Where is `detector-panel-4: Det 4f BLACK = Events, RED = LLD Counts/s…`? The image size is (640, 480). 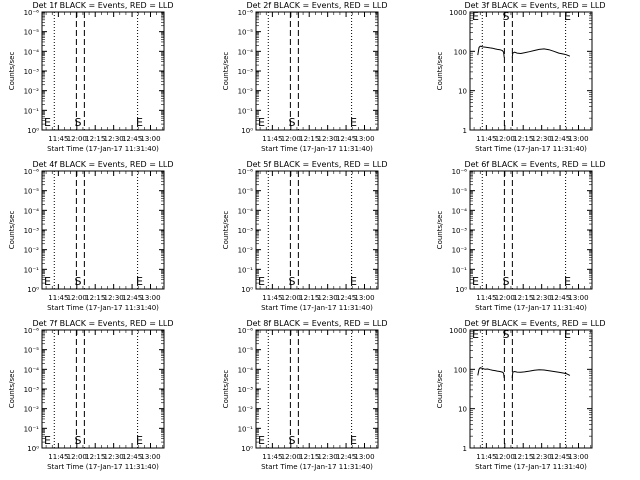
detector-panel-4: Det 4f BLACK = Events, RED = LLD Counts/s… is located at coordinates (91, 236).